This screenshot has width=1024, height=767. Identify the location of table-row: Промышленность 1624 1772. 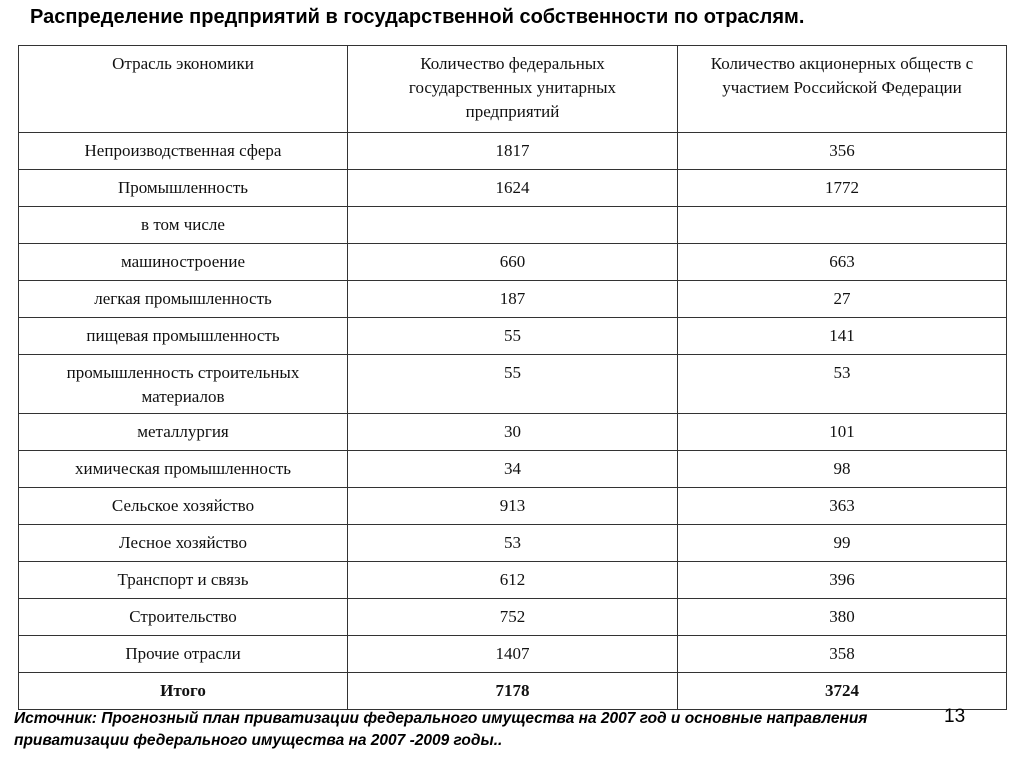
(512, 188).